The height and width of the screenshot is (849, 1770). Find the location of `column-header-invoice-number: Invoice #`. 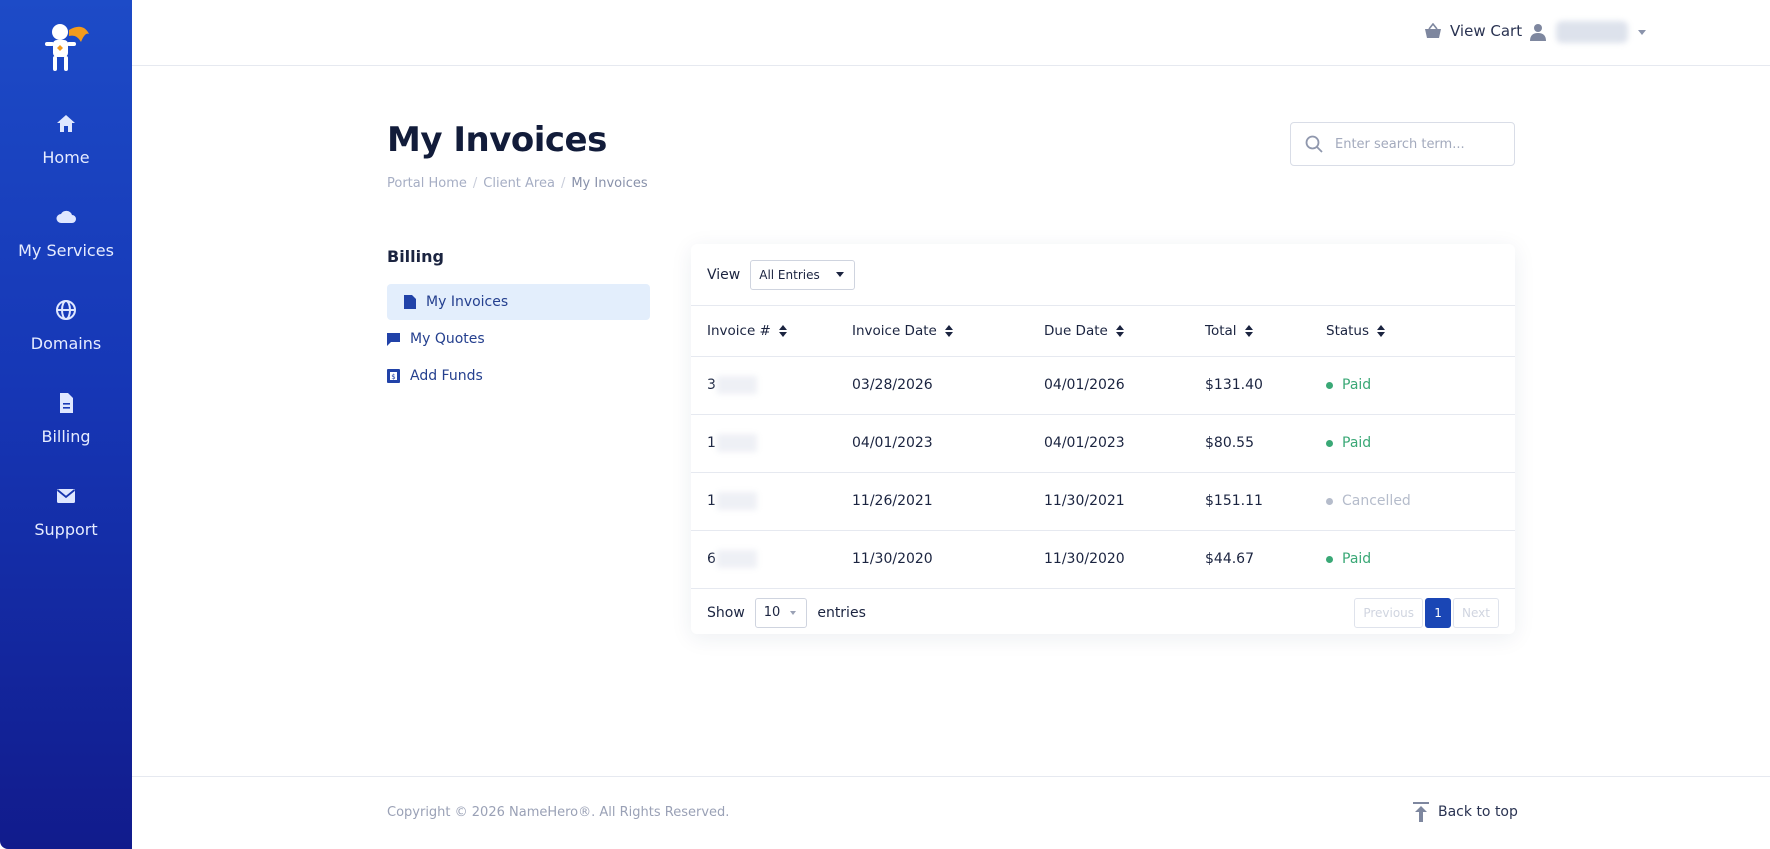

column-header-invoice-number: Invoice # is located at coordinates (771, 331).